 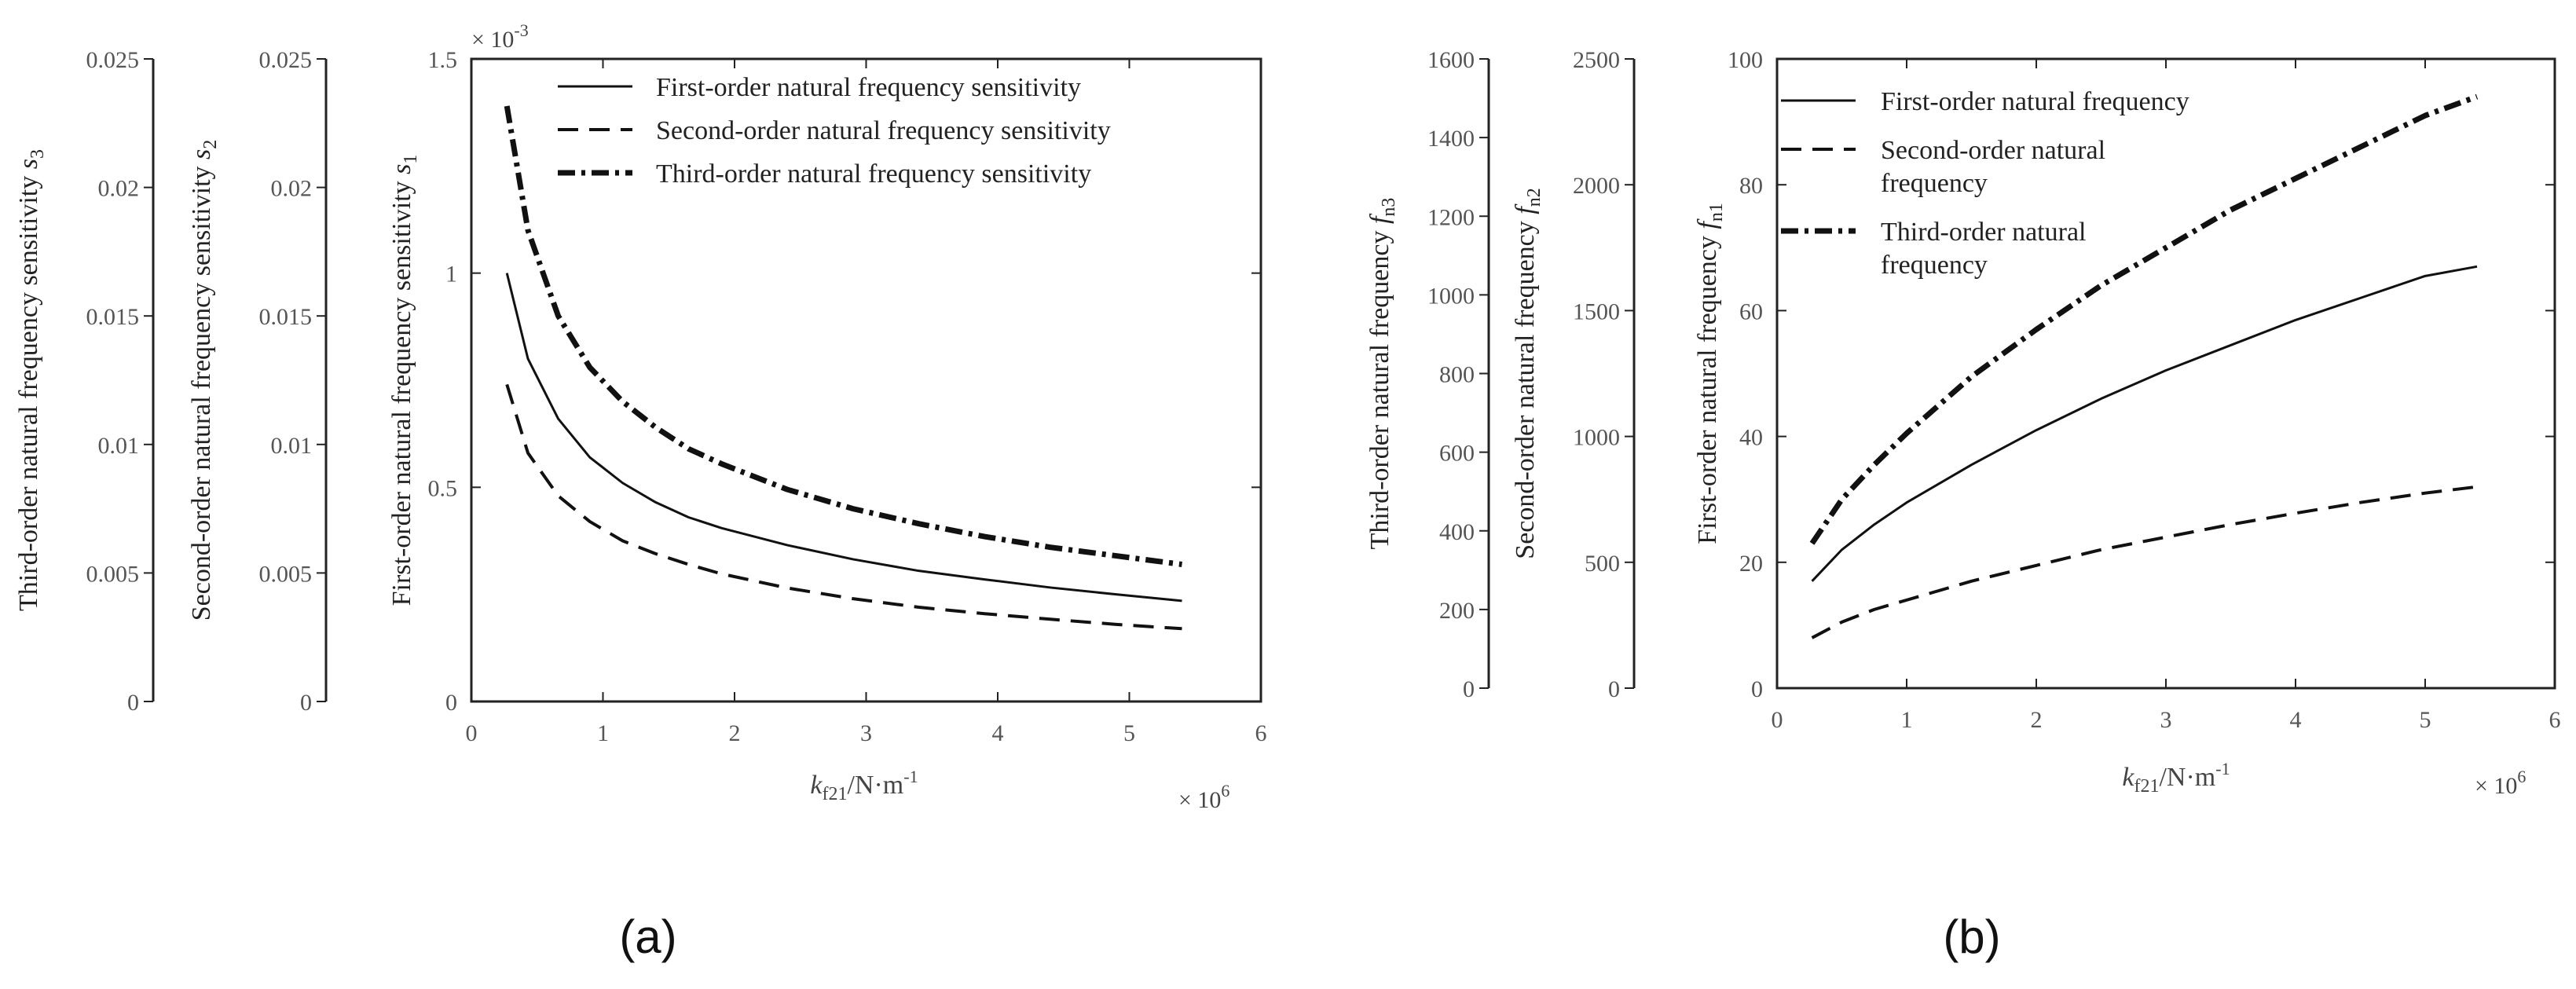 What do you see at coordinates (1596, 311) in the screenshot?
I see `extra-y-tick-label: 1500` at bounding box center [1596, 311].